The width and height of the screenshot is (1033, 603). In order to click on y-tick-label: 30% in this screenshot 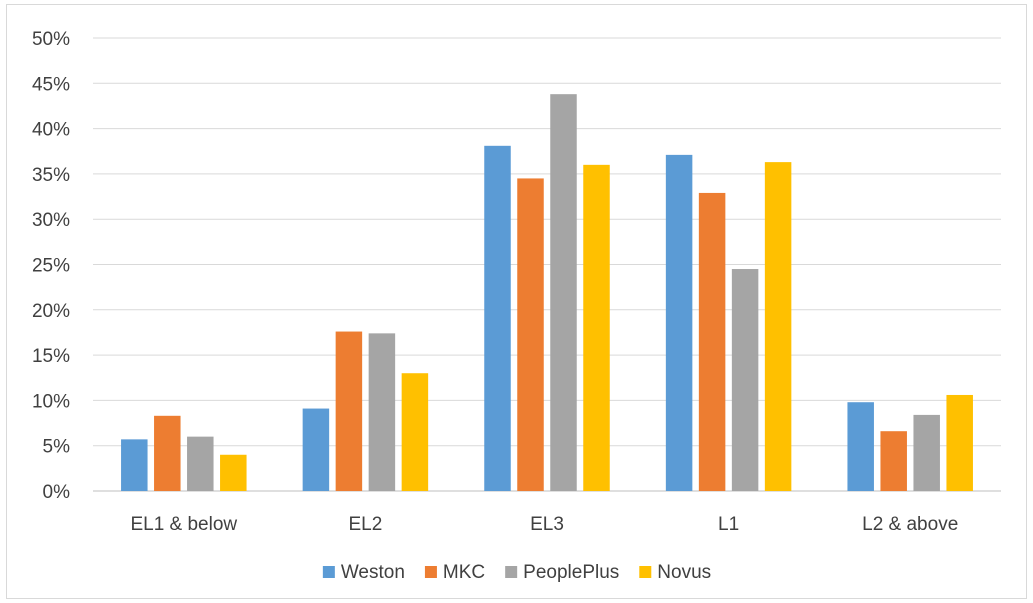, I will do `click(51, 220)`.